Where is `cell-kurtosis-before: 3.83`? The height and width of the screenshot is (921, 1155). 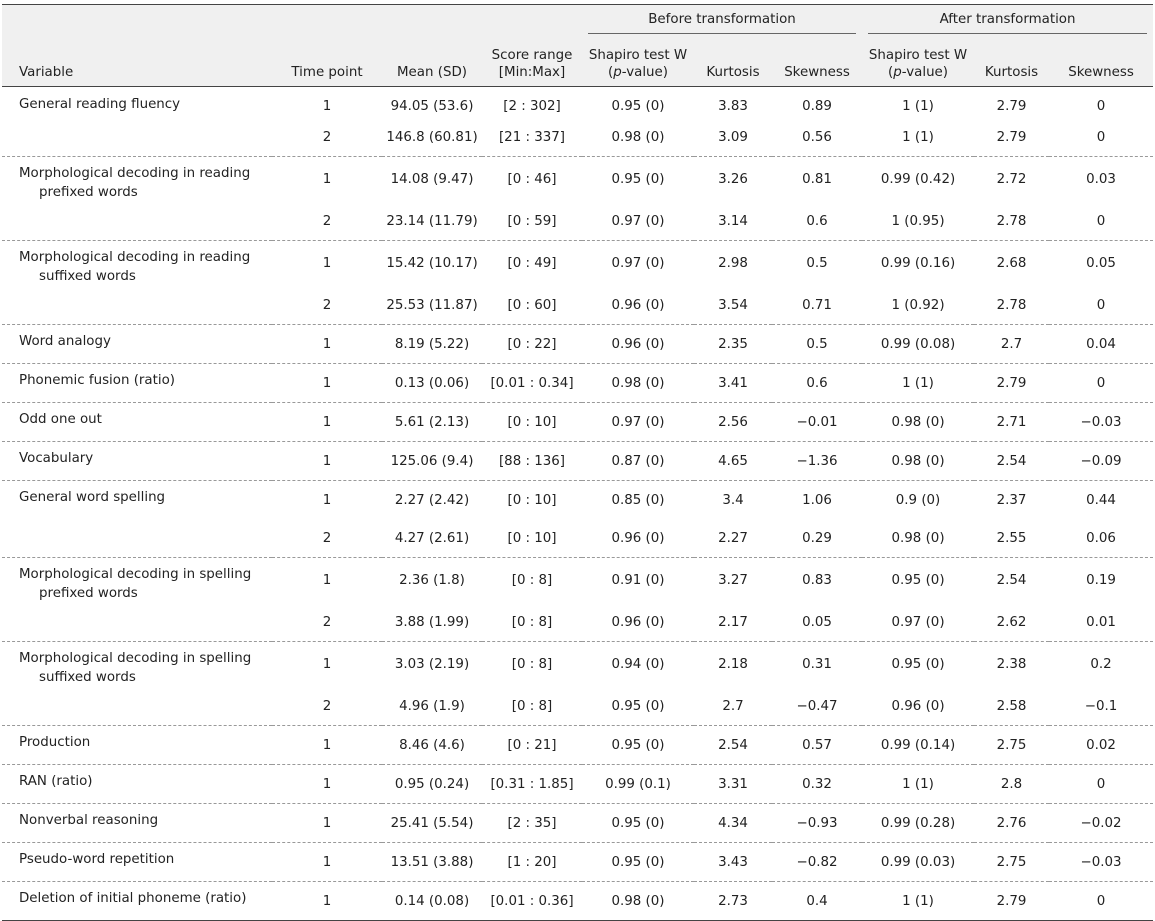
cell-kurtosis-before: 3.83 is located at coordinates (733, 106).